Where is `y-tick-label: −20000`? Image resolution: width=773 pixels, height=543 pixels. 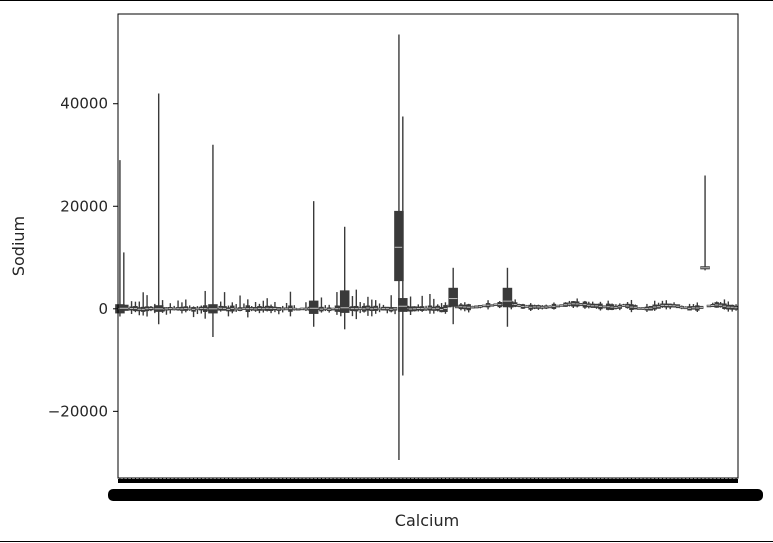
y-tick-label: −20000 is located at coordinates (78, 411).